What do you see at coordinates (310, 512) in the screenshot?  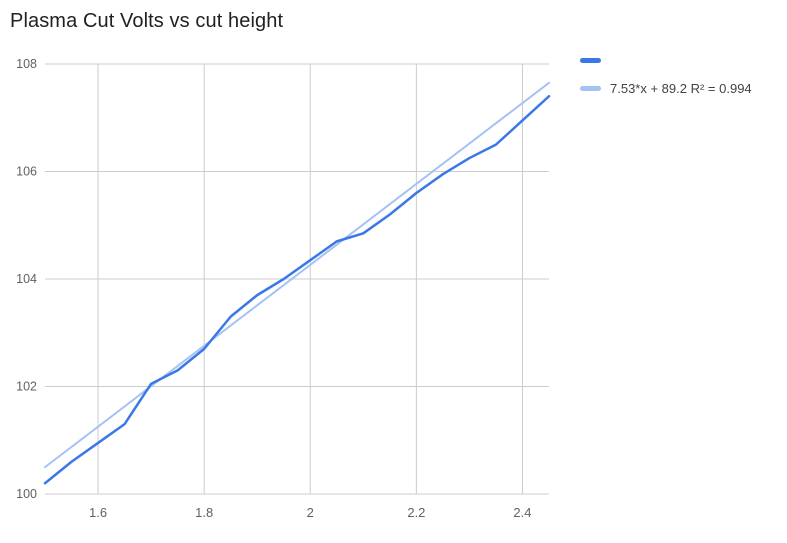 I see `x-tick-label: 2` at bounding box center [310, 512].